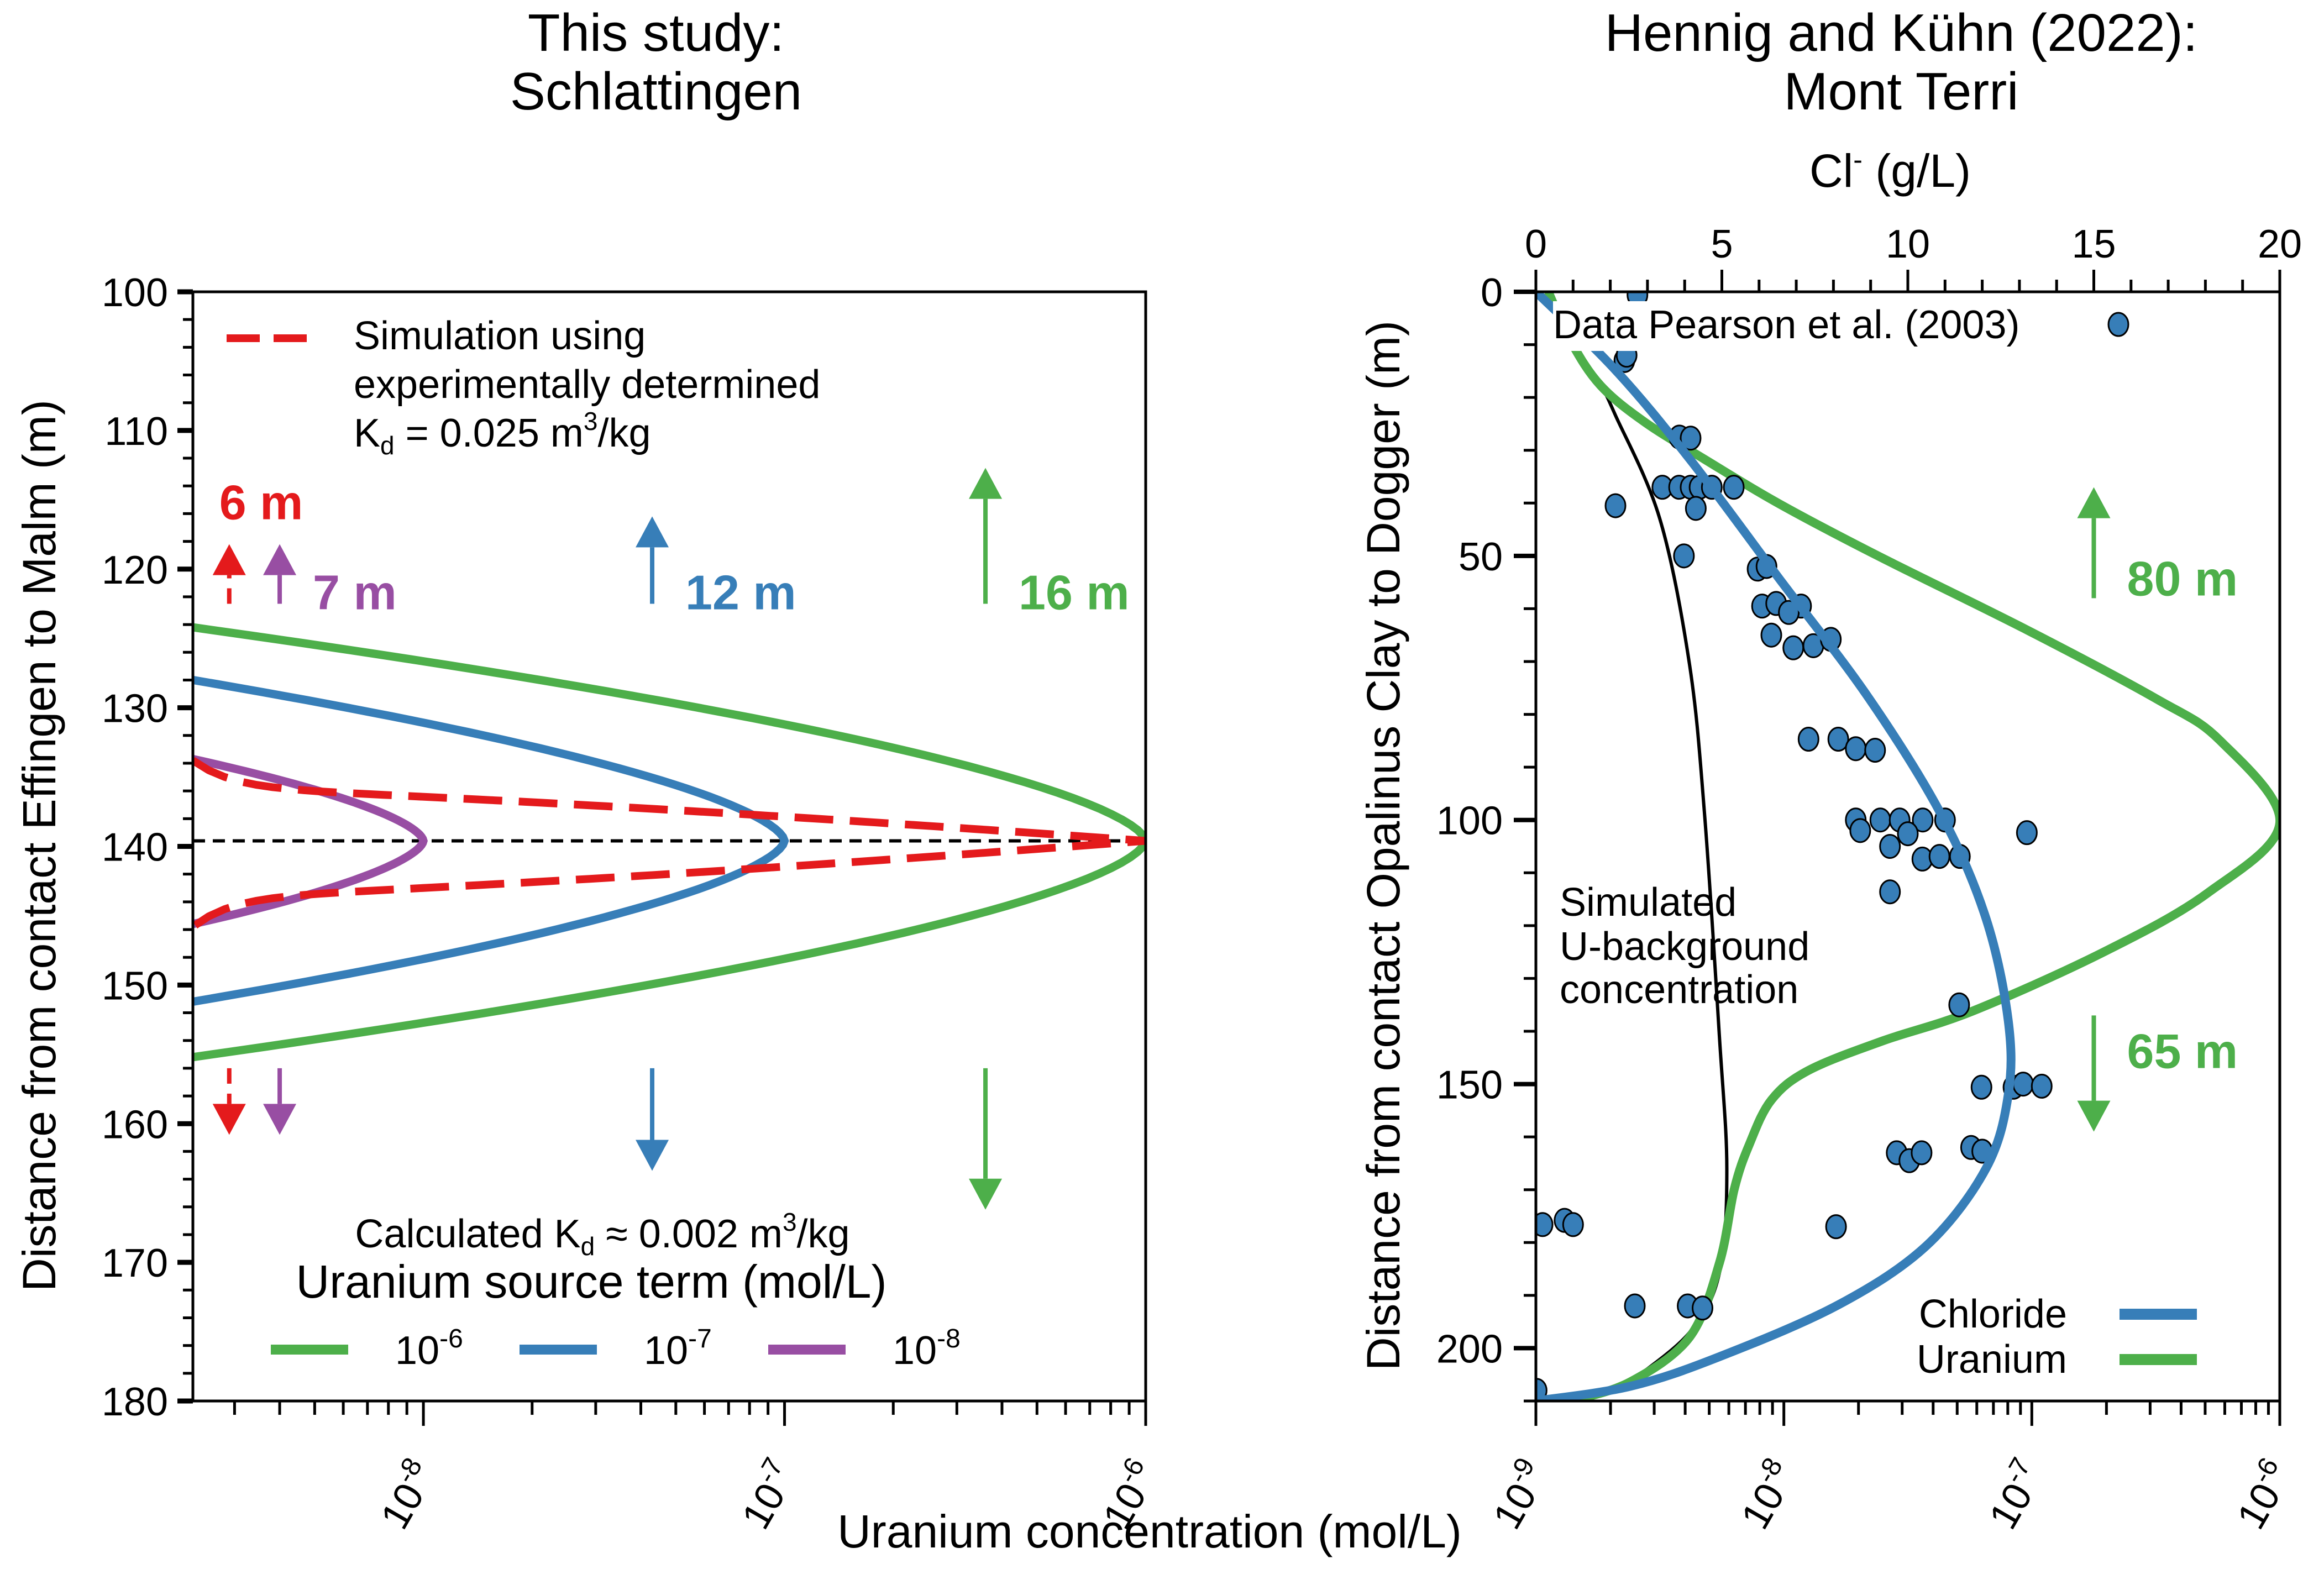 The height and width of the screenshot is (1569, 2324). What do you see at coordinates (1679, 990) in the screenshot?
I see `annotation-line3: concentration` at bounding box center [1679, 990].